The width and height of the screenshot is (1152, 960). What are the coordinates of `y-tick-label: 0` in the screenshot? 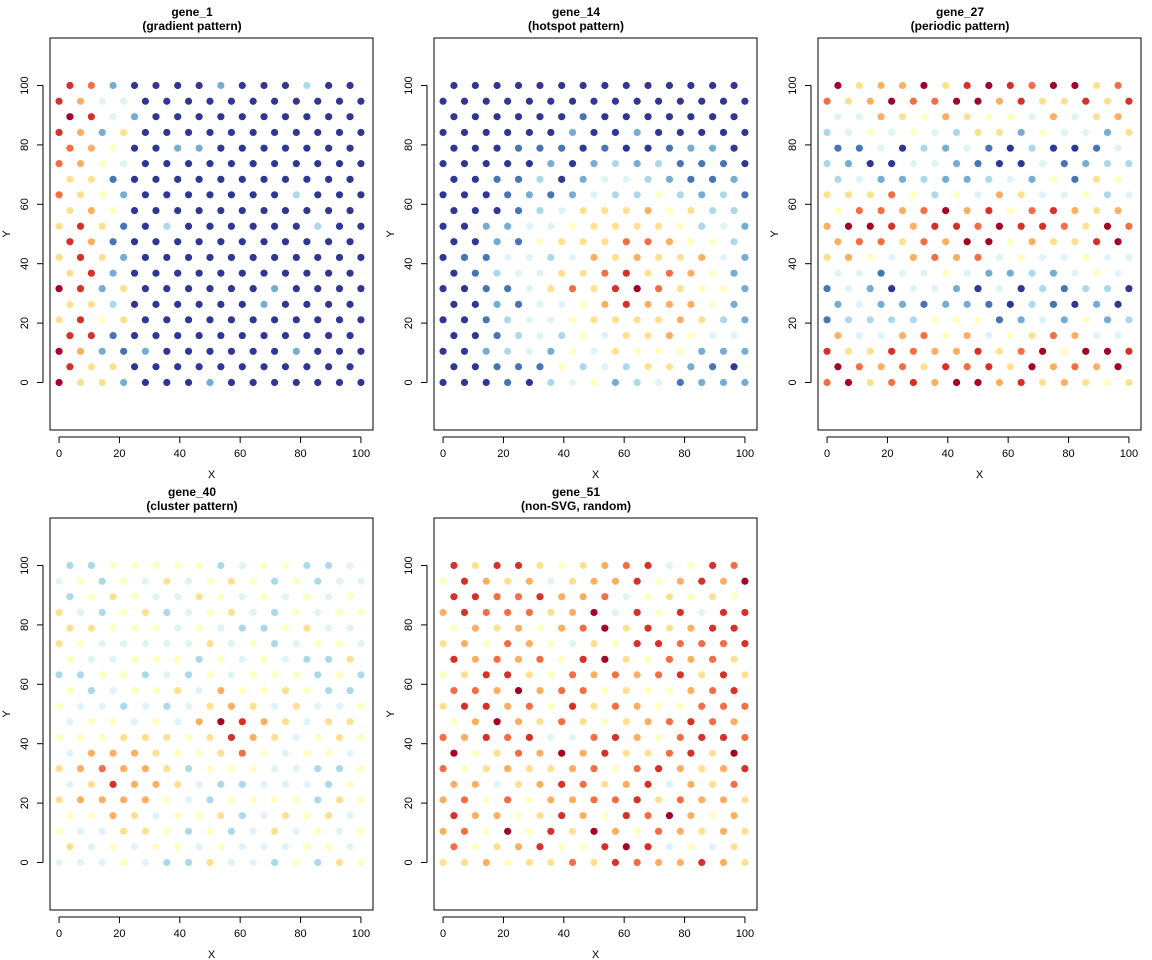 It's located at (793, 382).